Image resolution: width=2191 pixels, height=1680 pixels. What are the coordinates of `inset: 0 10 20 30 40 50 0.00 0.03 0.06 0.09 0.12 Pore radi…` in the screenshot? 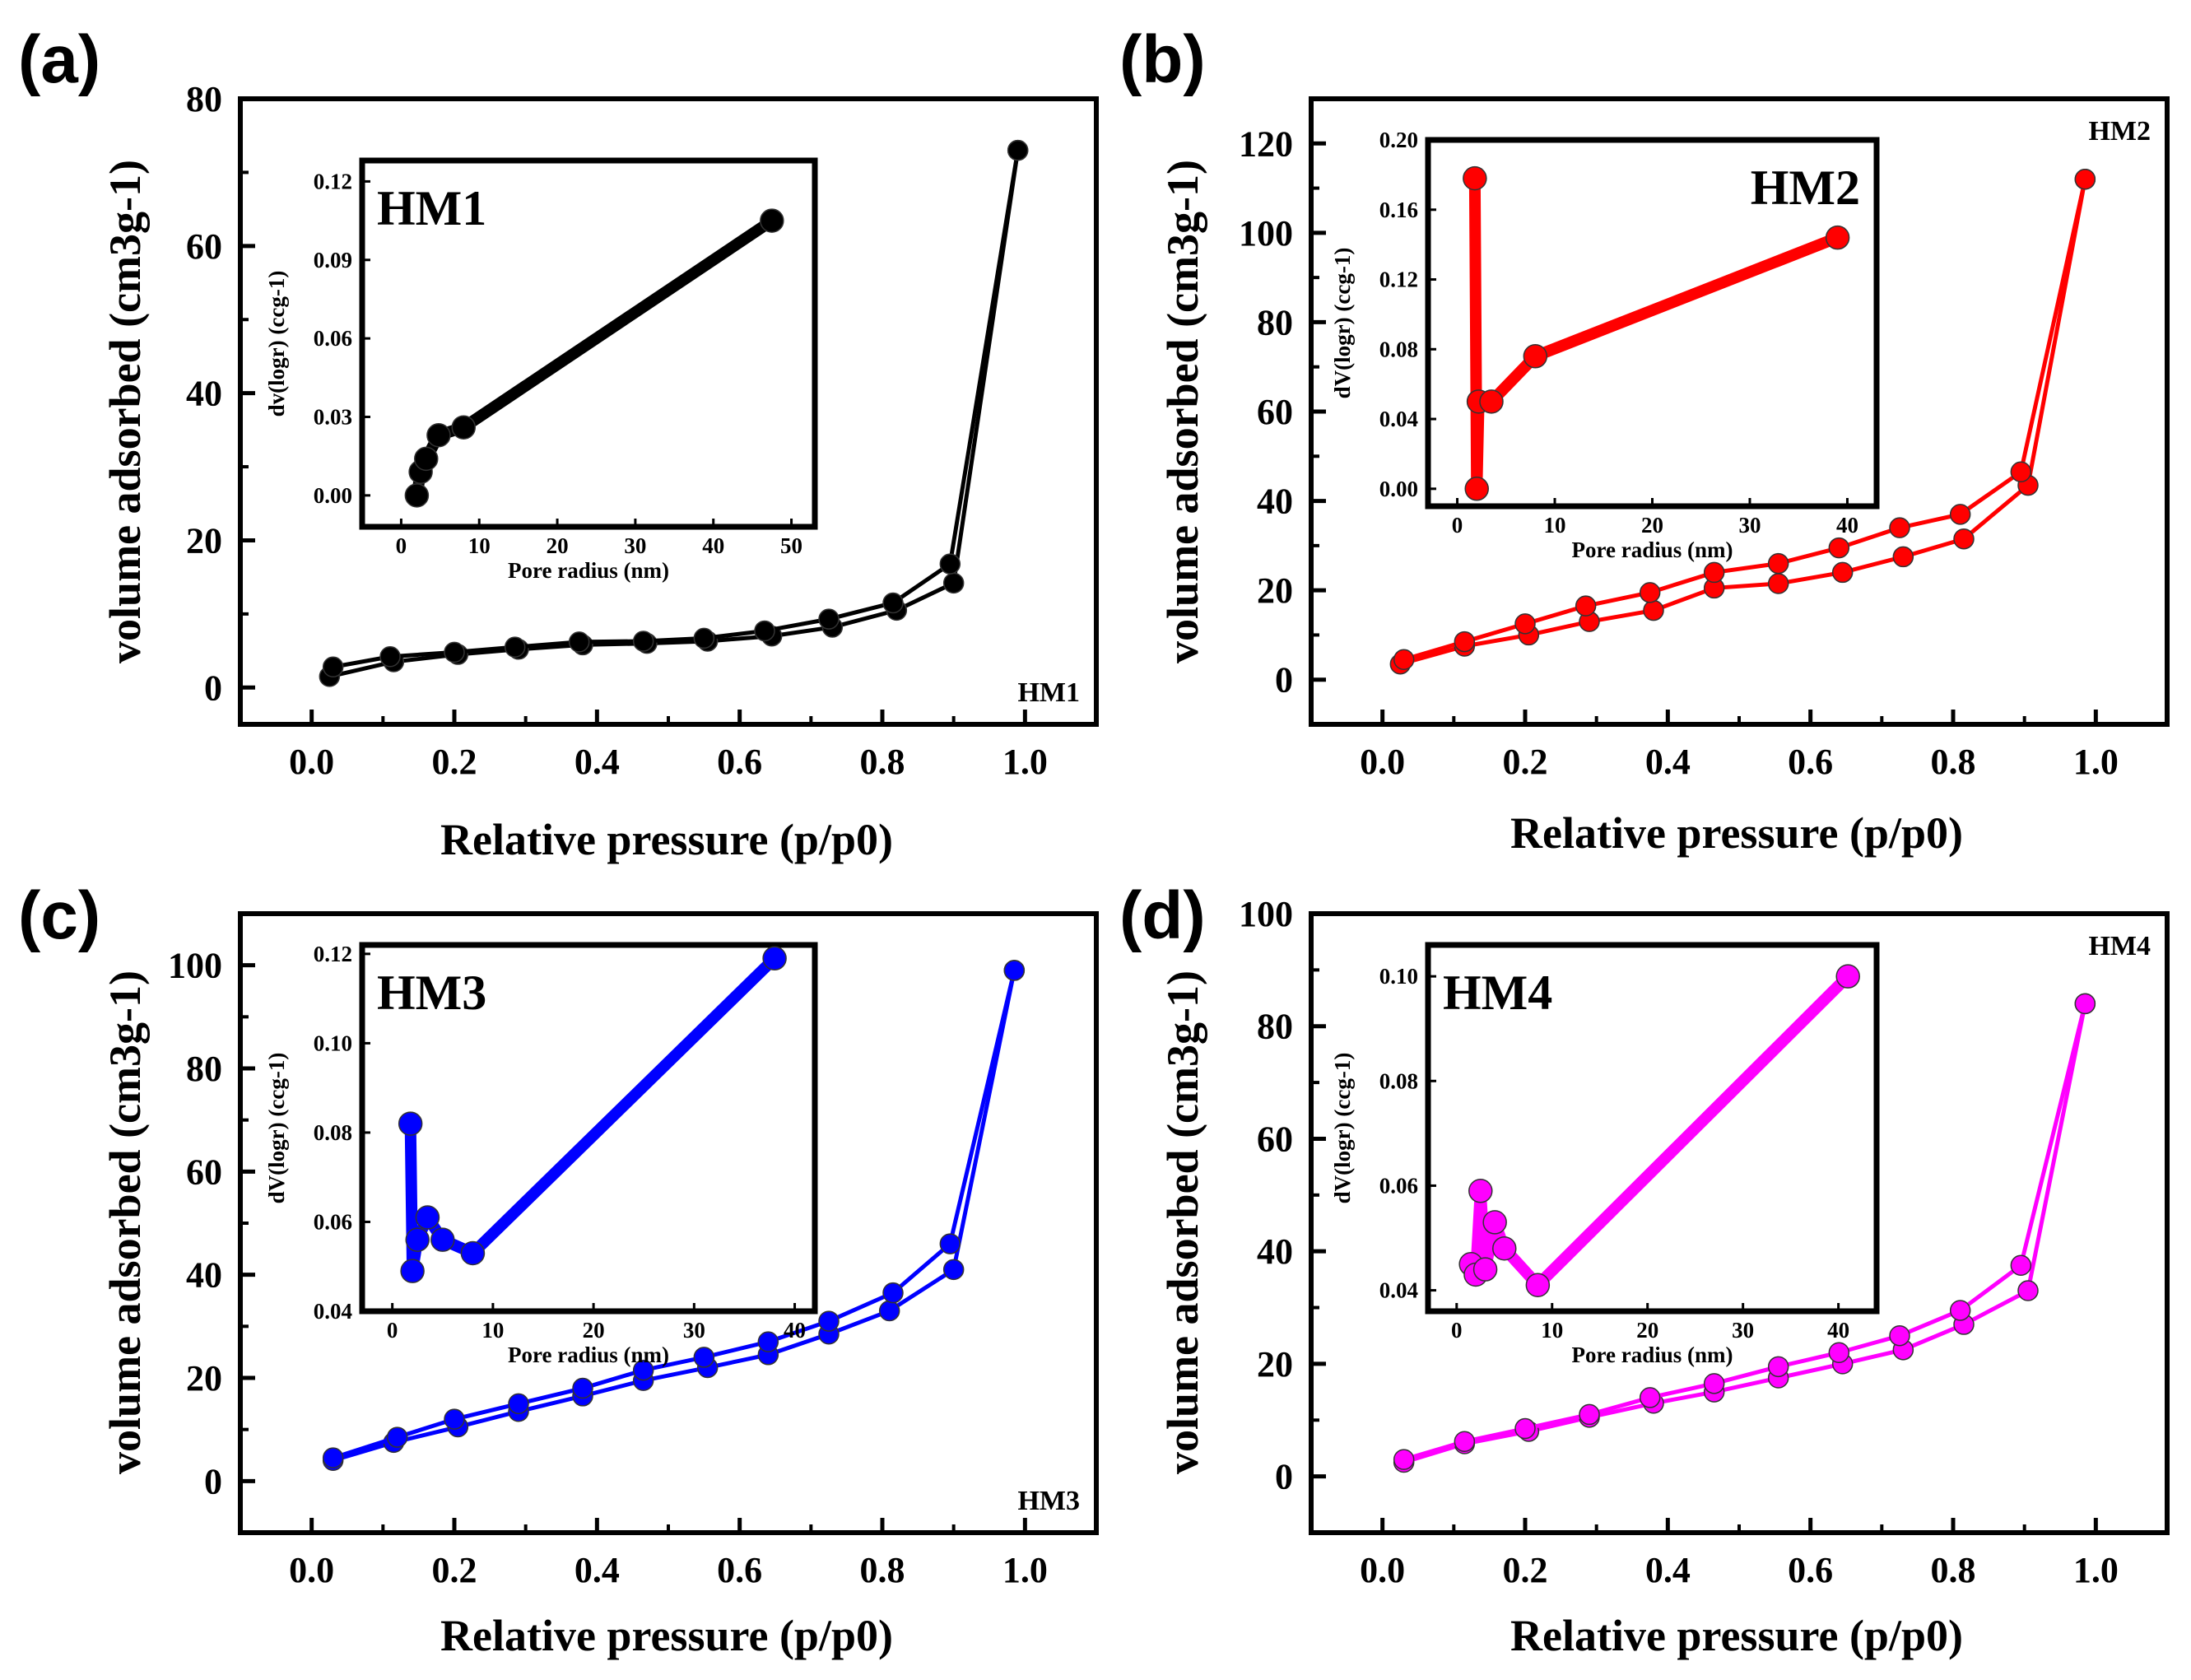 It's located at (541, 370).